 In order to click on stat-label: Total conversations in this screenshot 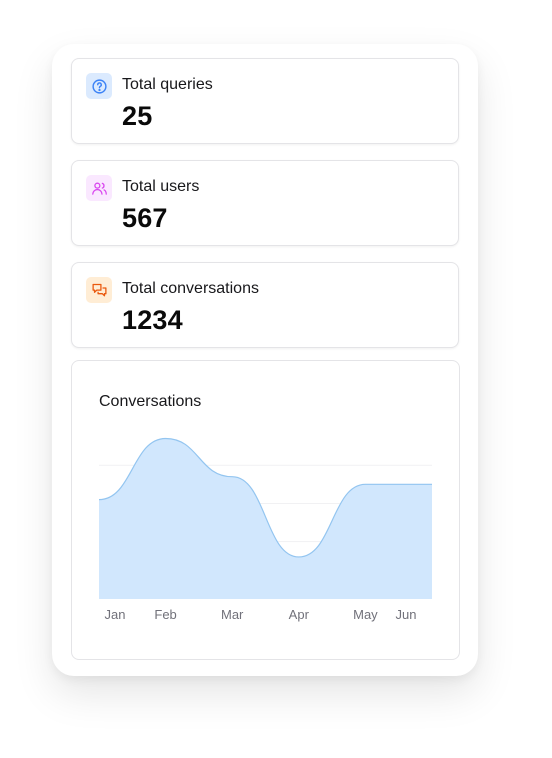, I will do `click(190, 288)`.